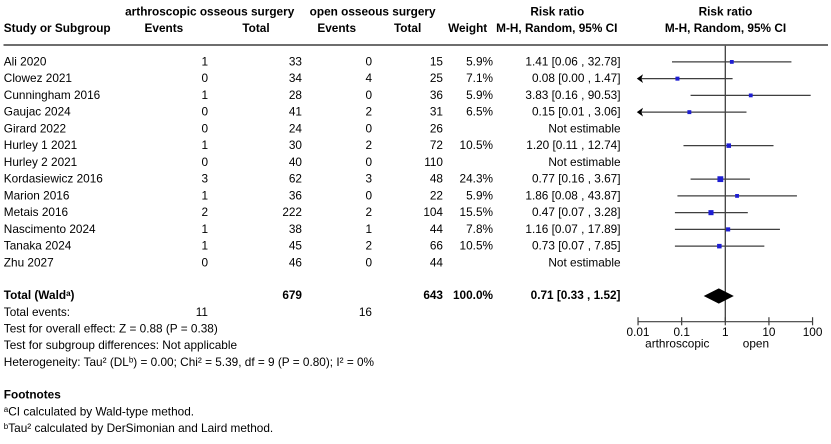 The image size is (831, 444). What do you see at coordinates (681, 332) in the screenshot?
I see `svg-text: 0.1` at bounding box center [681, 332].